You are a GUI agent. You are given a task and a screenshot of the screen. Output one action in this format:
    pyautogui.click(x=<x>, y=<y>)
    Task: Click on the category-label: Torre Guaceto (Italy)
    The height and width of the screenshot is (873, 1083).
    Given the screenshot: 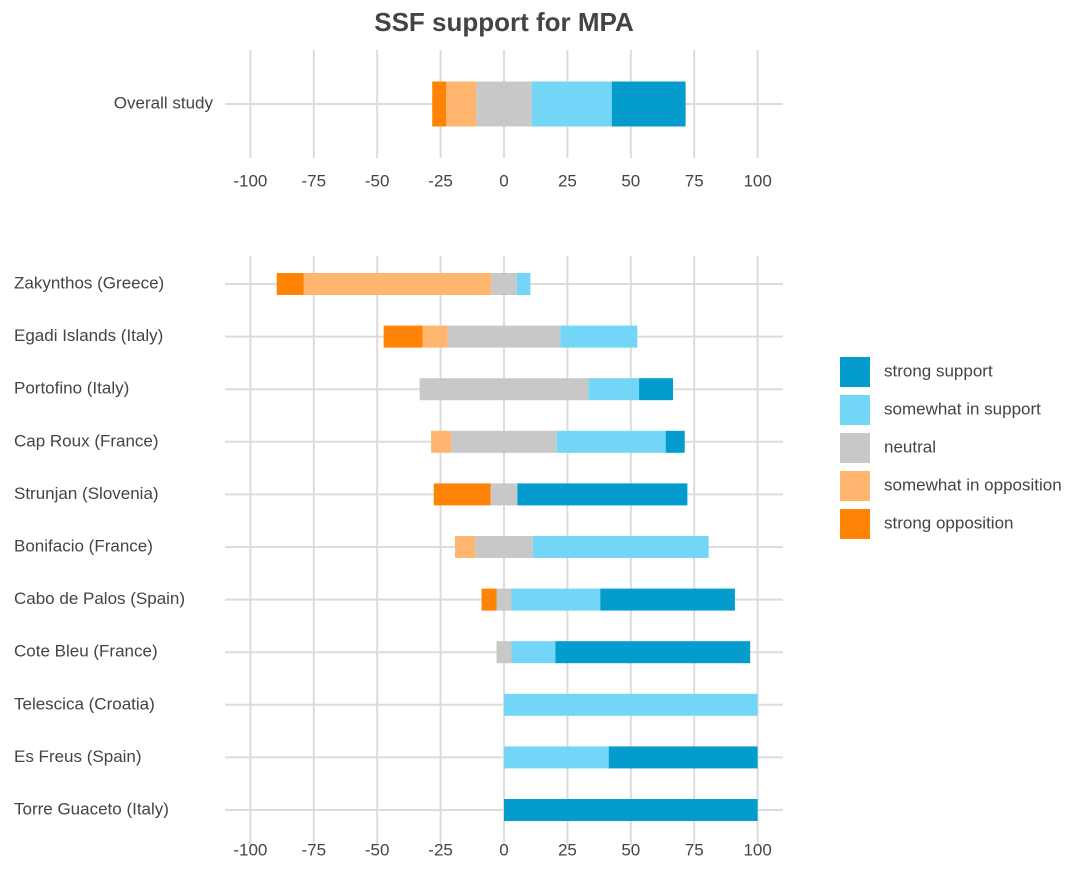 What is the action you would take?
    pyautogui.click(x=91, y=808)
    